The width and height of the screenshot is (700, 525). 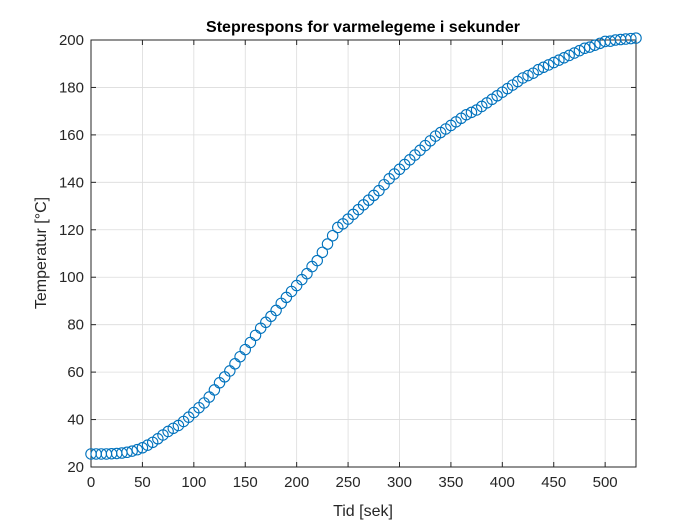 I want to click on chart-title: Steprespons for varmelegeme i sekunder, so click(x=363, y=27).